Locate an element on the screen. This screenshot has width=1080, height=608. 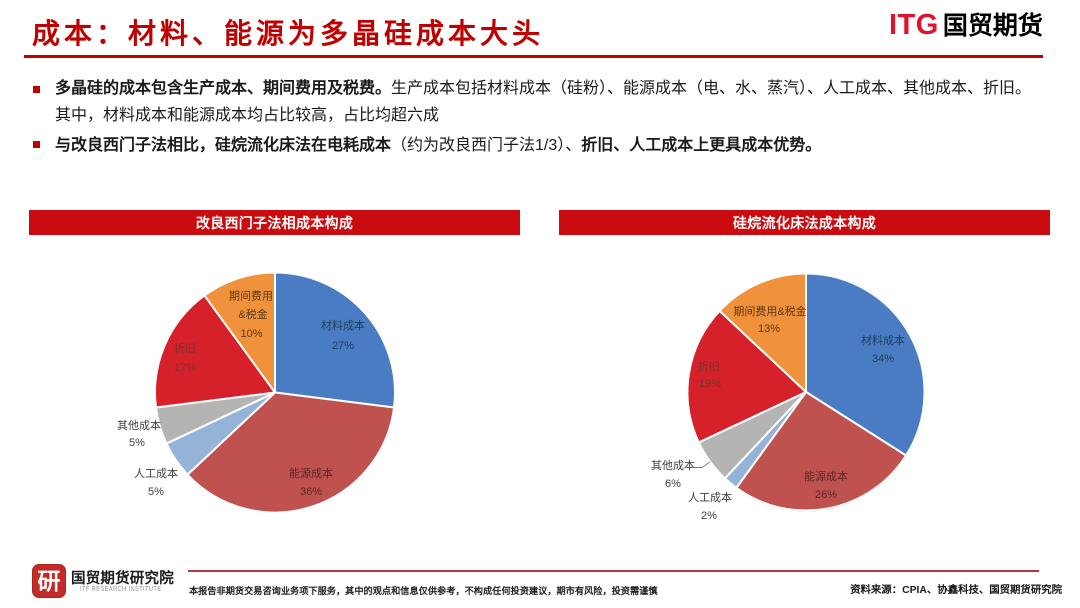
svg-text: 34% is located at coordinates (883, 359).